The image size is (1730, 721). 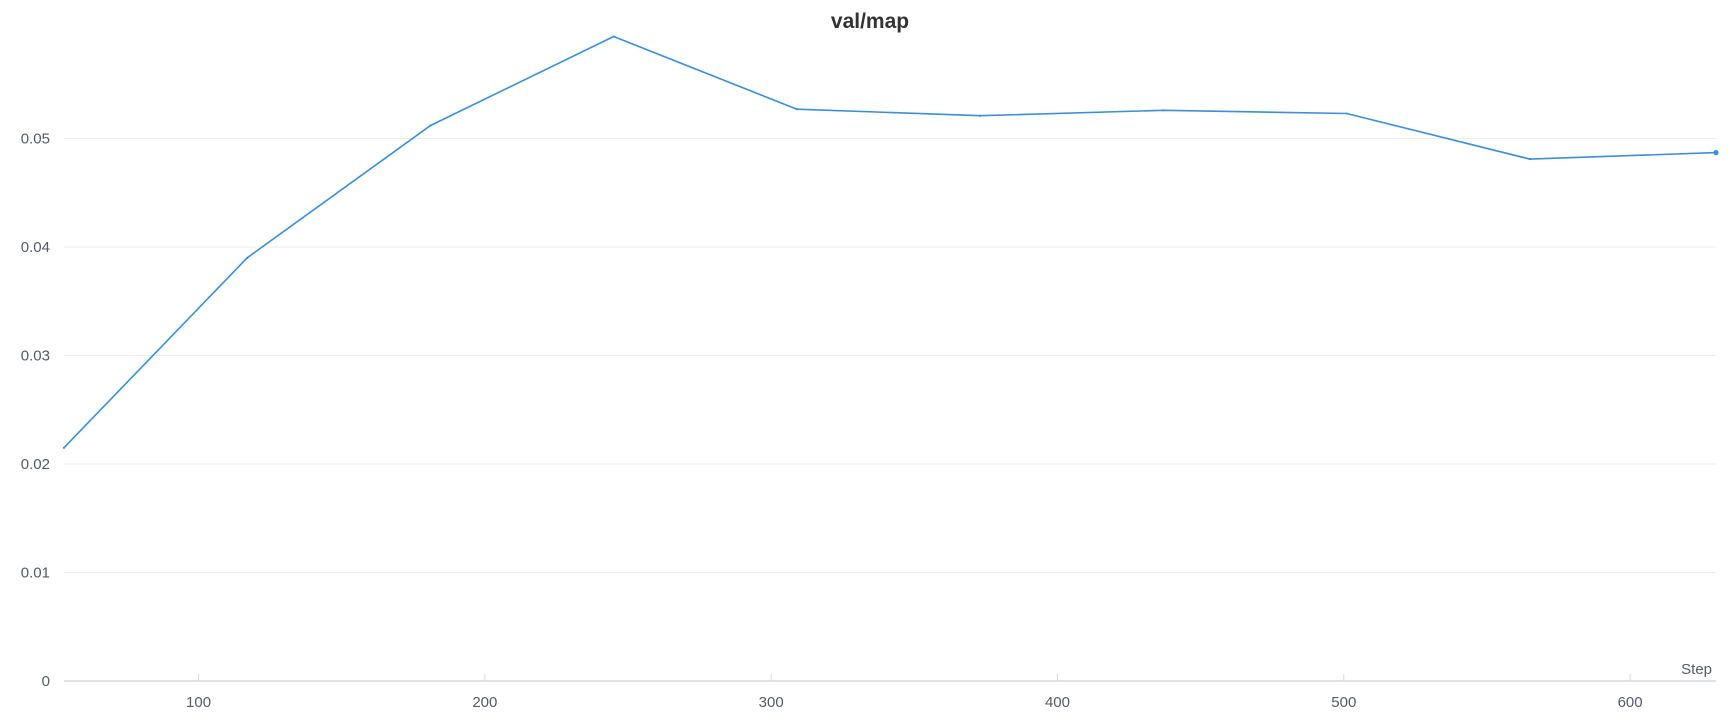 I want to click on y-tick-label: 0.05, so click(x=35, y=139).